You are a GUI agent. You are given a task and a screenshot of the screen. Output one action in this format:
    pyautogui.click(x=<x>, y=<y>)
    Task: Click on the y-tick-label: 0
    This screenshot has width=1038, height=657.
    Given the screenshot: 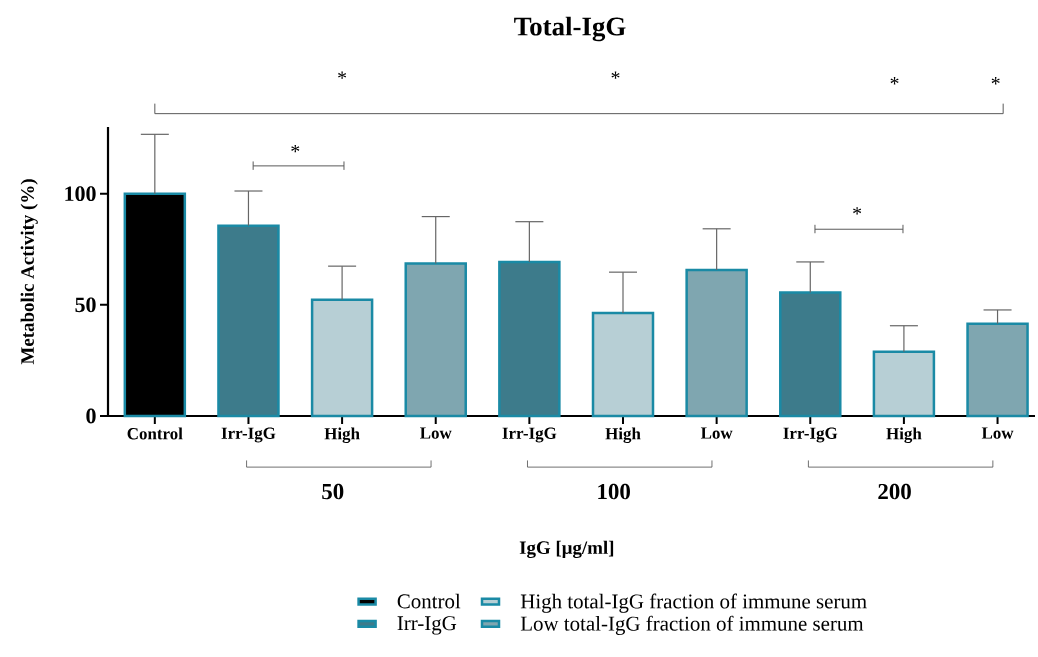 What is the action you would take?
    pyautogui.click(x=91, y=416)
    